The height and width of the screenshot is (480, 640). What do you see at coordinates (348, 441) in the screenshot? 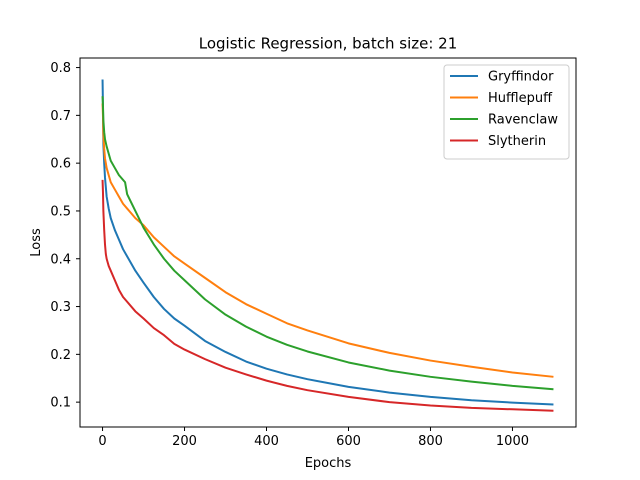
I see `x-tick-label: 600` at bounding box center [348, 441].